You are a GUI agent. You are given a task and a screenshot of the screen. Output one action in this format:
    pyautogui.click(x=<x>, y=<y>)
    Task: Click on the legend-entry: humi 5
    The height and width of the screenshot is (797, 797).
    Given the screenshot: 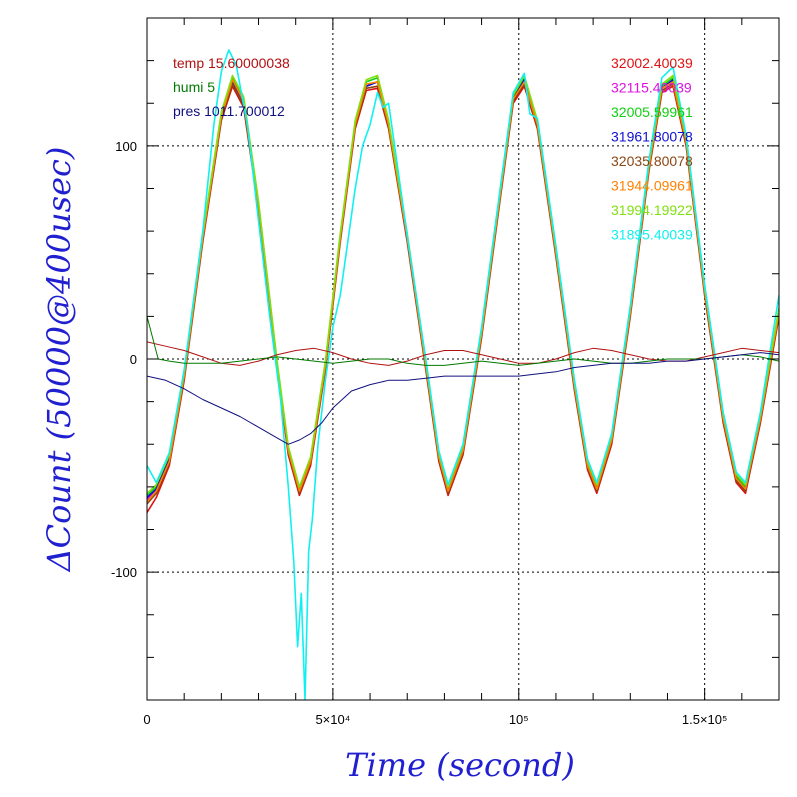 What is the action you would take?
    pyautogui.click(x=194, y=87)
    